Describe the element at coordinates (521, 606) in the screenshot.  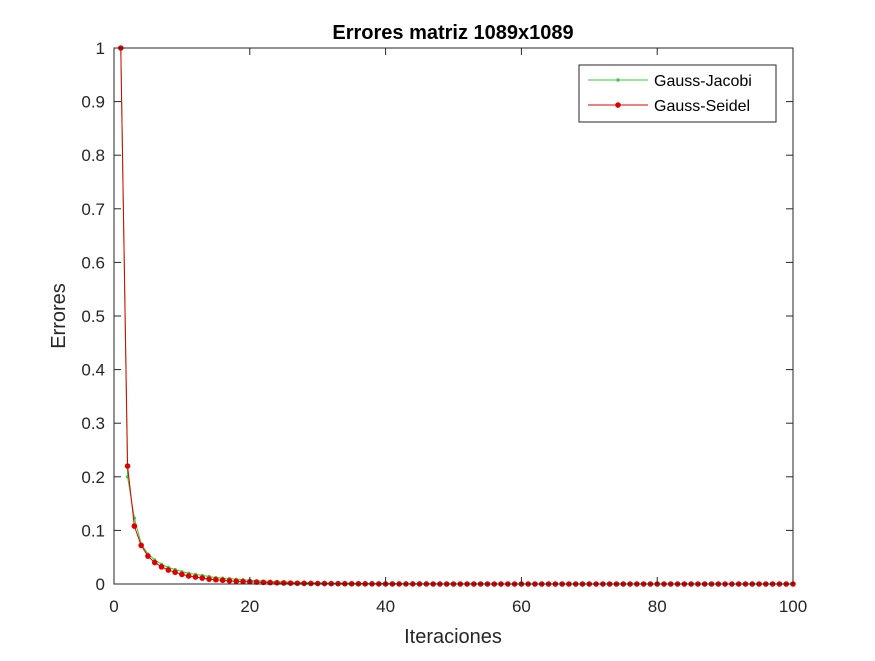
I see `x-tick-label: 60` at that location.